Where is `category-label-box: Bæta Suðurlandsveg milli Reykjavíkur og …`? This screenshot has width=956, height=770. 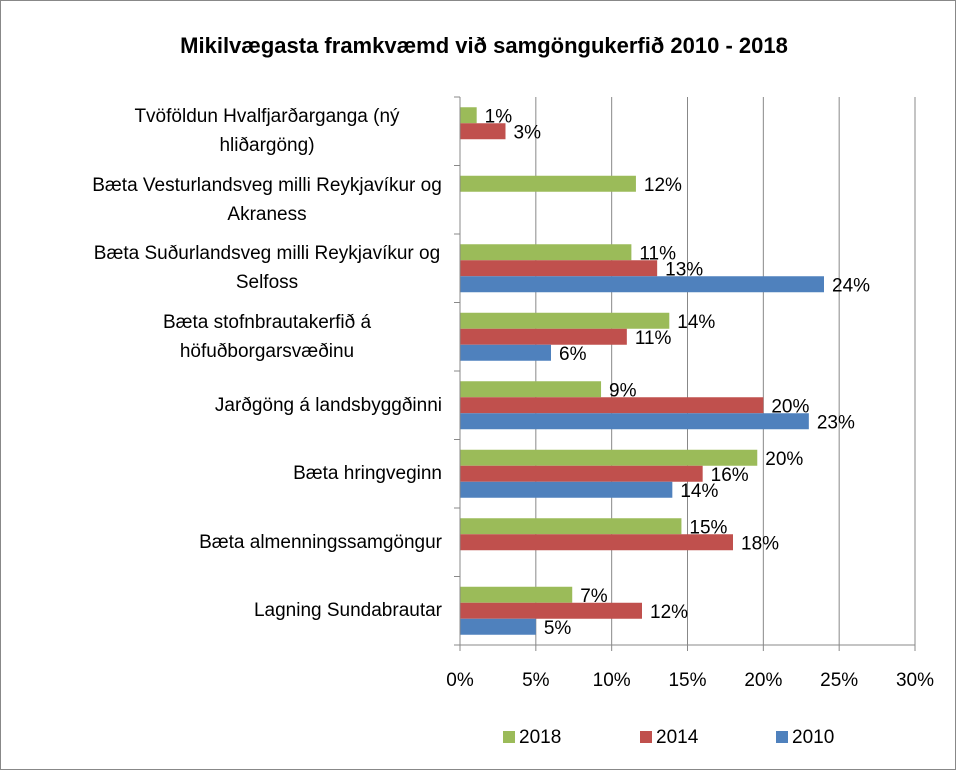 category-label-box: Bæta Suðurlandsveg milli Reykjavíkur og … is located at coordinates (221, 268).